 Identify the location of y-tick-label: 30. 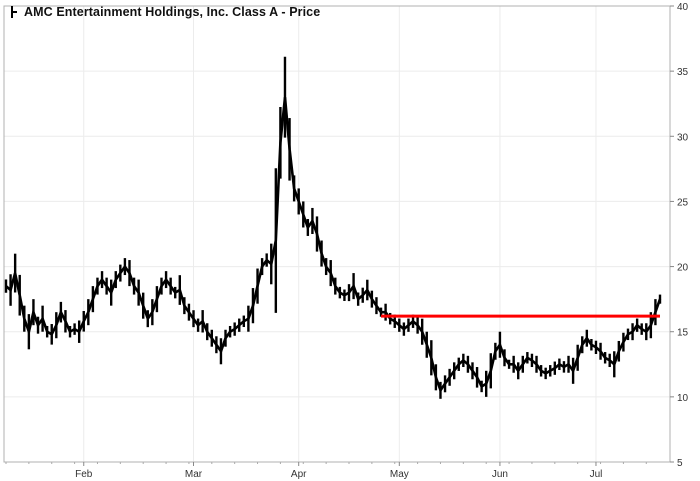
(683, 137).